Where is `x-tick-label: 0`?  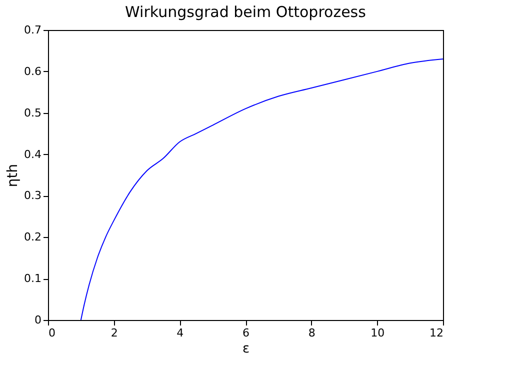 x-tick-label: 0 is located at coordinates (52, 333).